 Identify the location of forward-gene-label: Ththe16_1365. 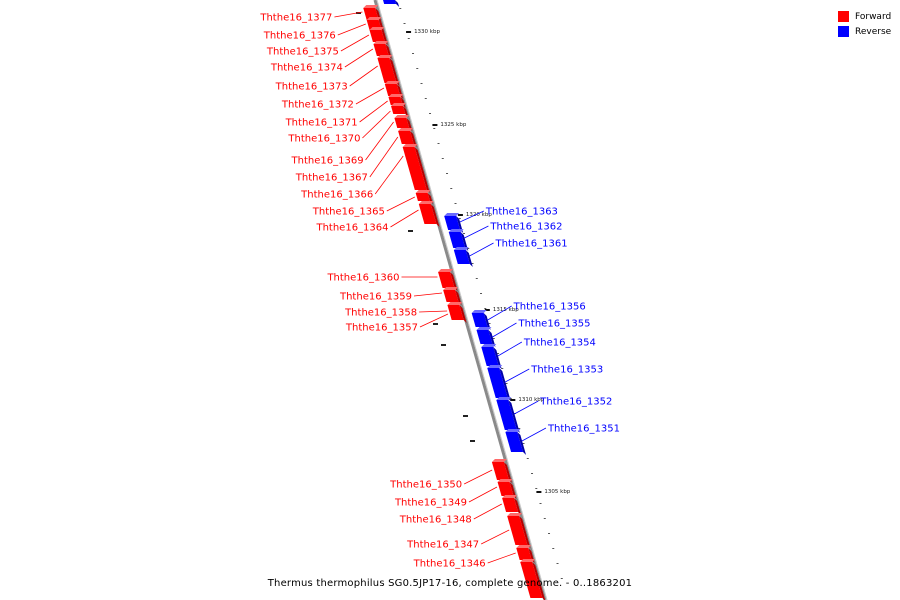
(348, 212).